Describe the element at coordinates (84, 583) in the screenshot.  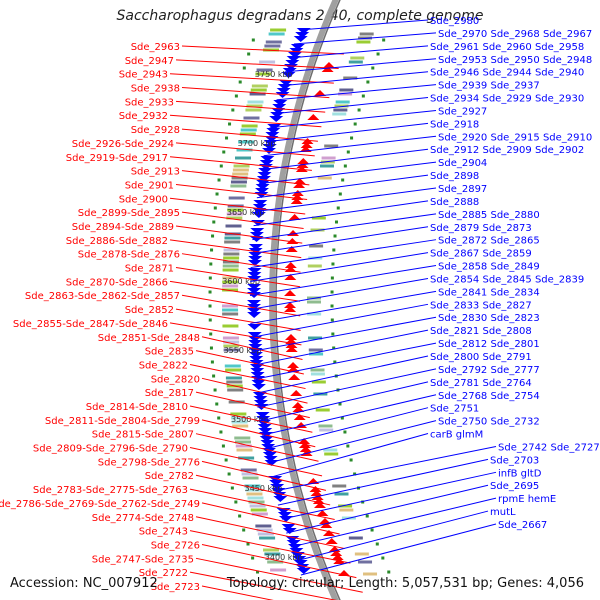
I see `accession-text: Accession: NC_007912` at that location.